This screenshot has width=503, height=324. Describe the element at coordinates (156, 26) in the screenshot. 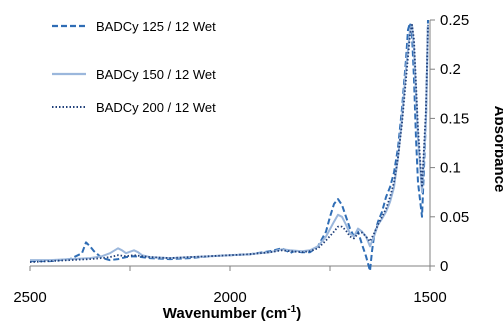

I see `legend-label-1: BADCy 125 / 12 Wet` at that location.